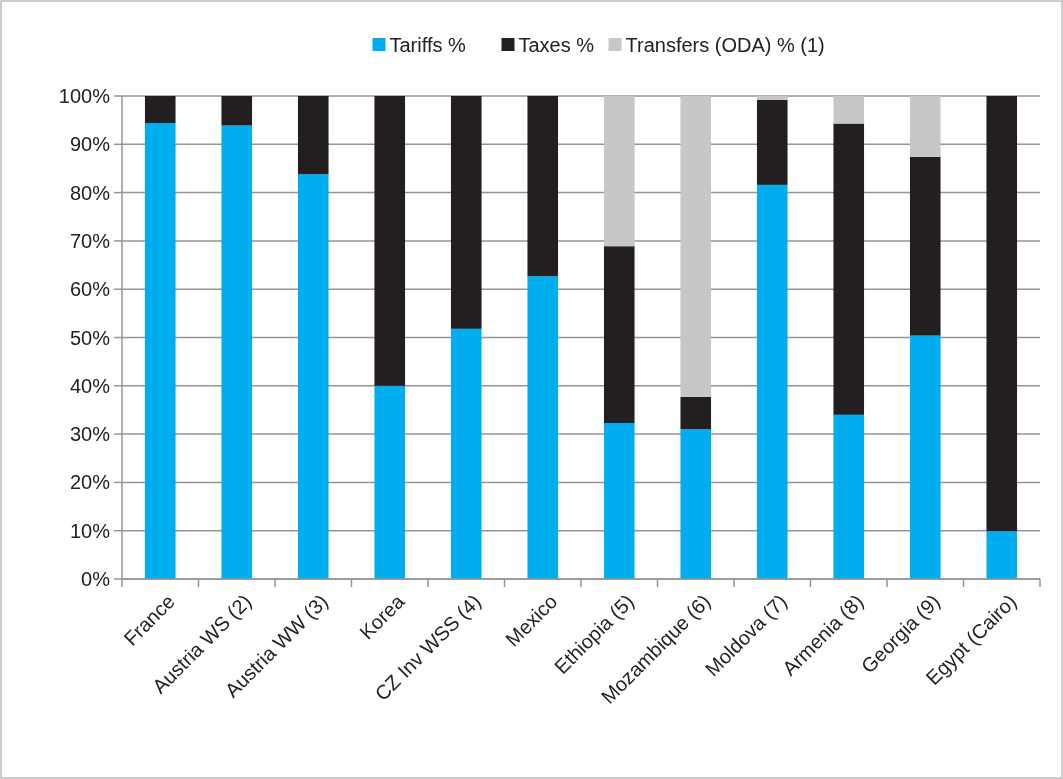 Image resolution: width=1063 pixels, height=779 pixels. Describe the element at coordinates (90, 434) in the screenshot. I see `y-tick-label: 30%` at that location.